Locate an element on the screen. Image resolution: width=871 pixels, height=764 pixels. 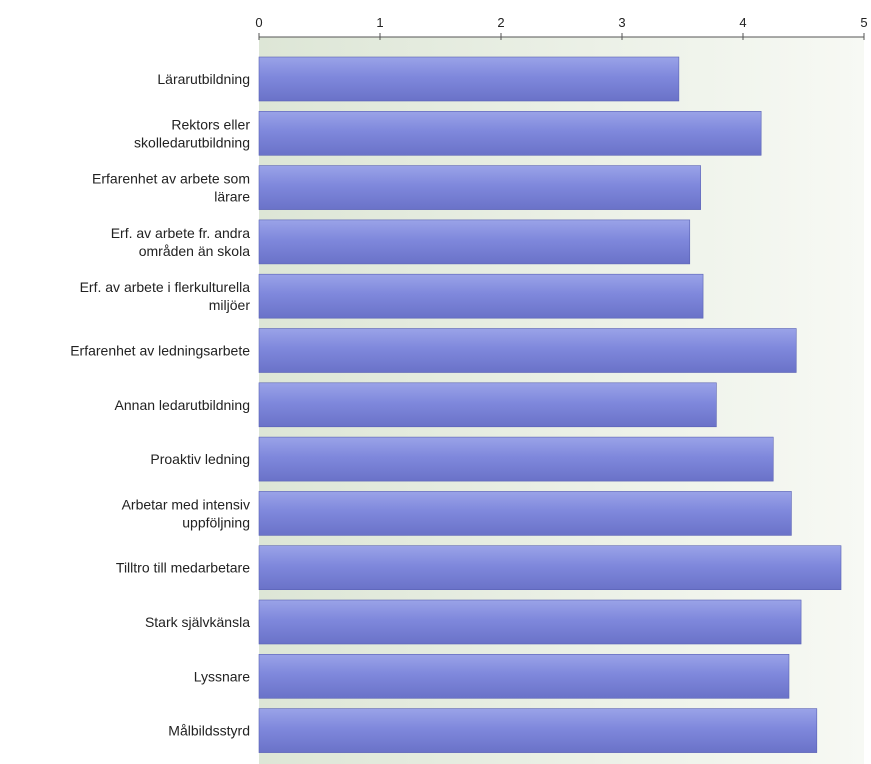
x-tick-label: 2 is located at coordinates (500, 22).